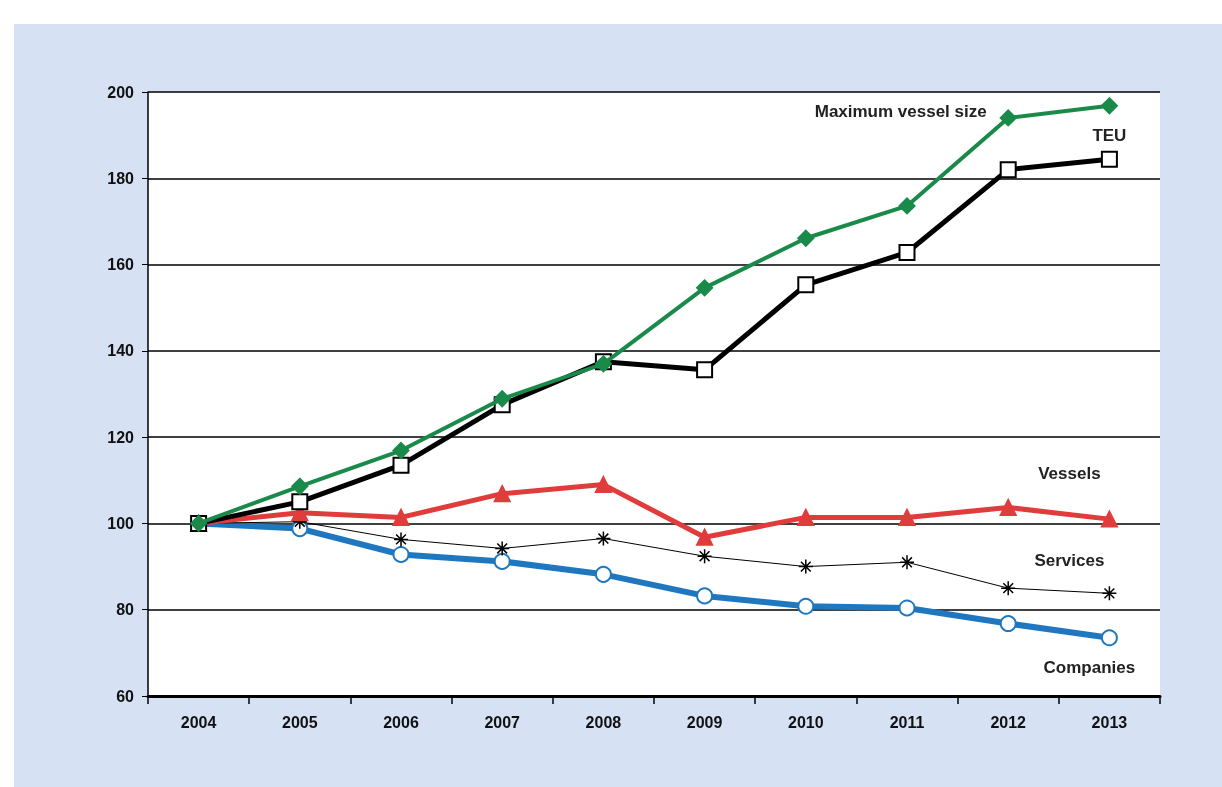  Describe the element at coordinates (704, 722) in the screenshot. I see `x-tick-label: 2009` at that location.